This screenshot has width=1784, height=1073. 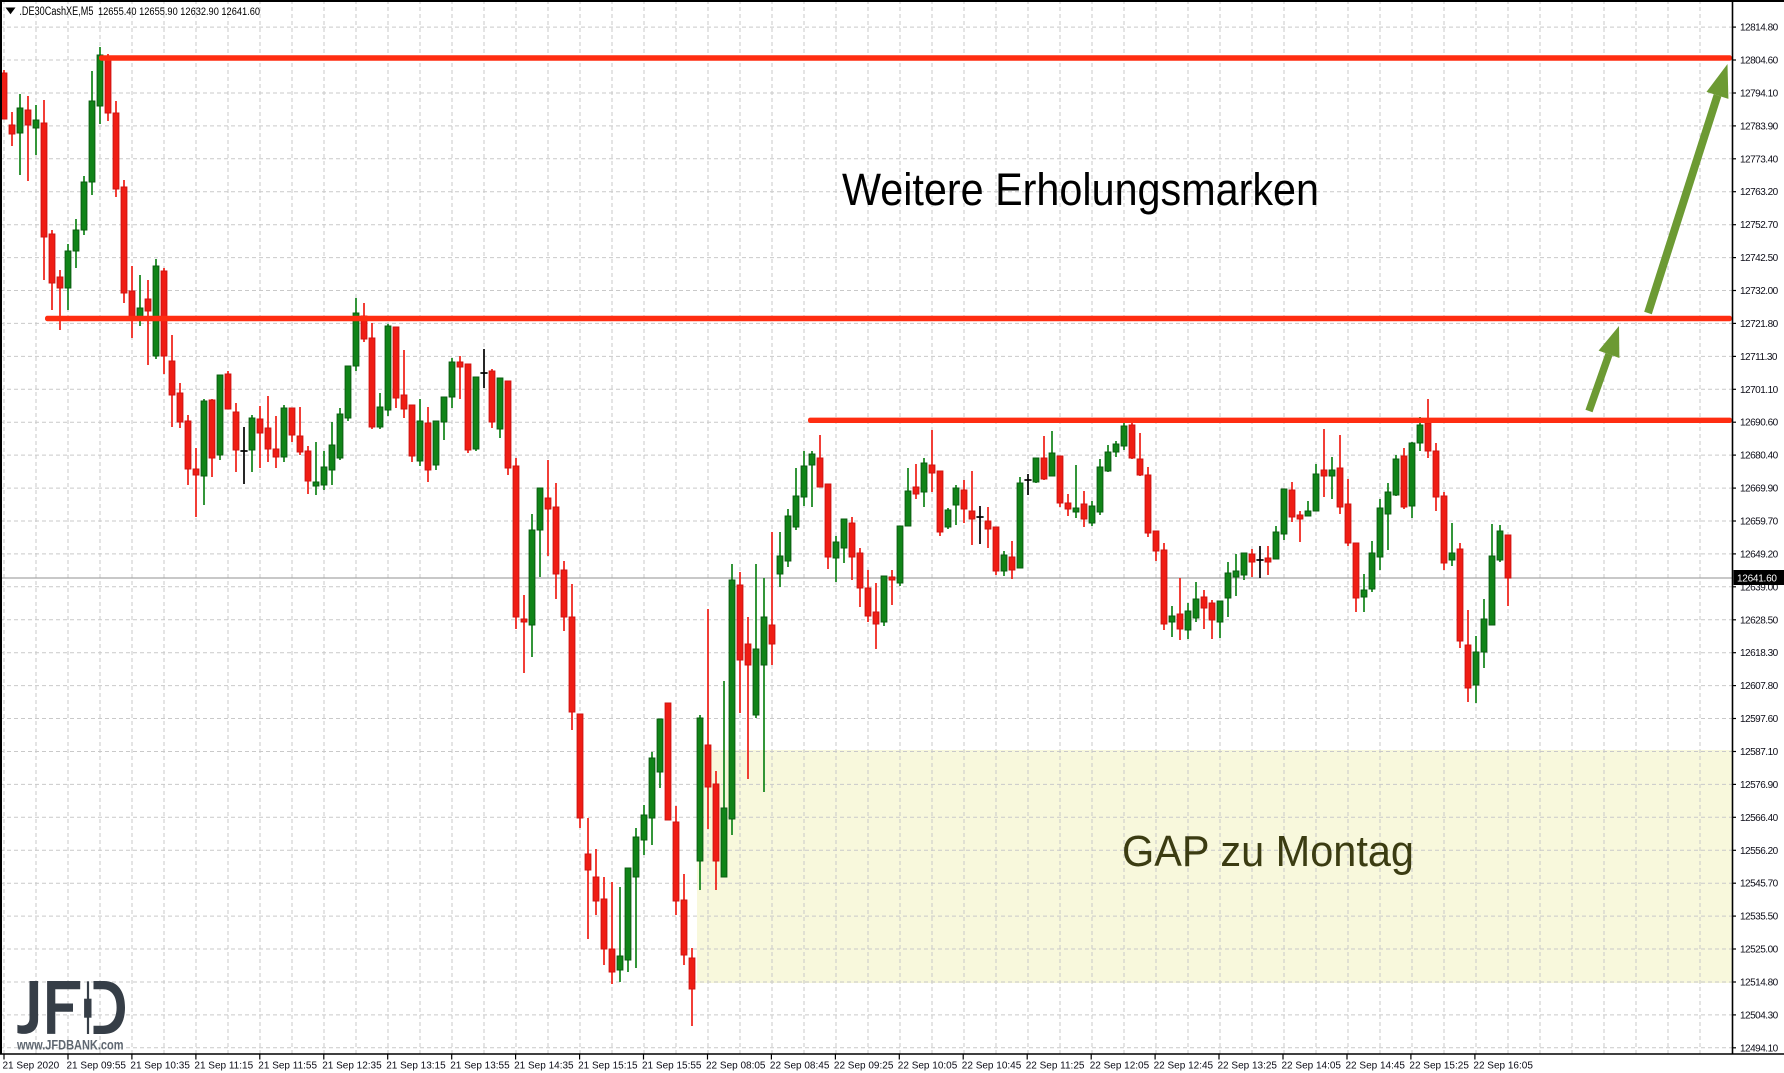 What do you see at coordinates (1759, 1015) in the screenshot?
I see `svg-text: 12504.30` at bounding box center [1759, 1015].